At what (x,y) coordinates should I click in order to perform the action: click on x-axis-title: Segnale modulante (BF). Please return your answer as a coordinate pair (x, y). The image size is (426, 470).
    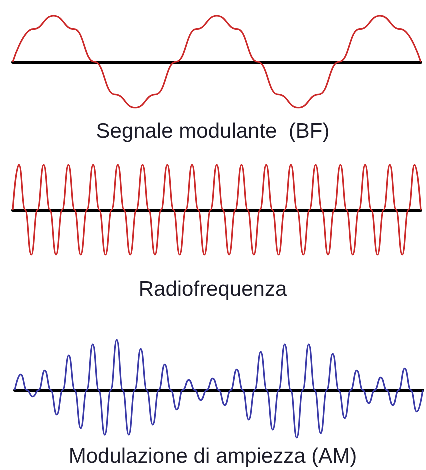
    Looking at the image, I should click on (213, 131).